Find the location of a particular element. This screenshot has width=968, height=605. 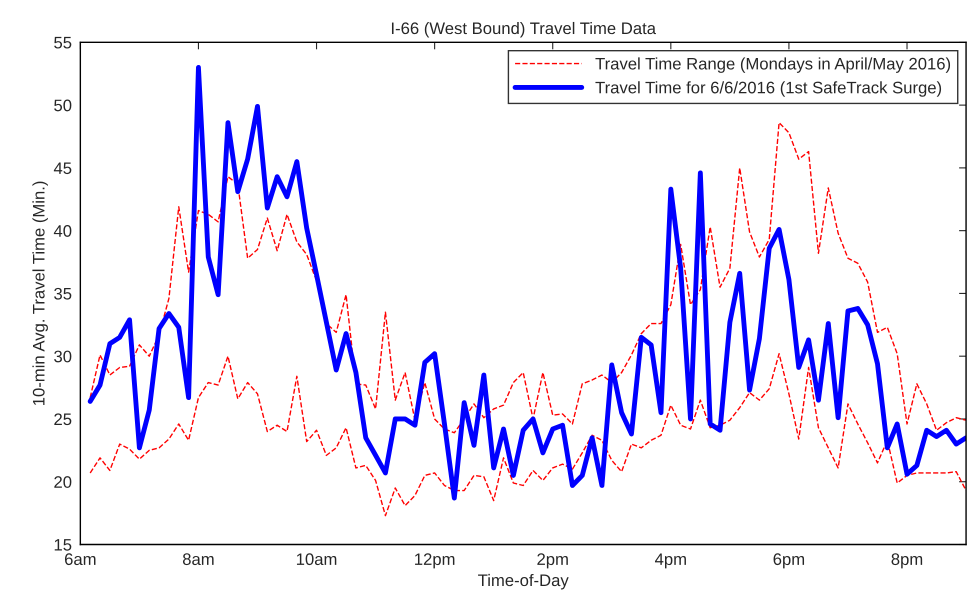

x-tick-label: 12pm is located at coordinates (434, 560).